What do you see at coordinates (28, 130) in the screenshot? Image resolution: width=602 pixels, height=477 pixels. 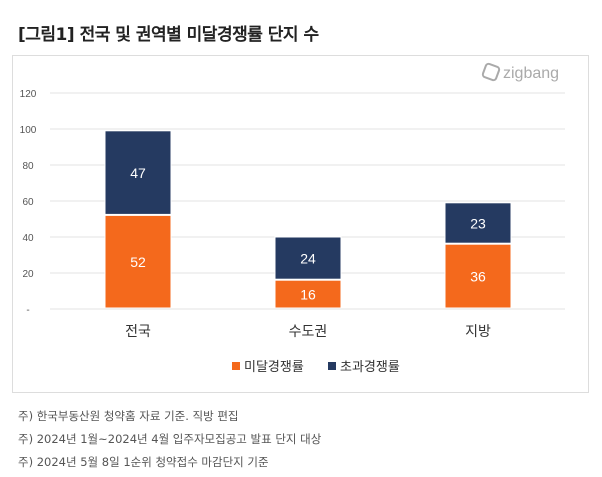 I see `y-tick-label: 100` at bounding box center [28, 130].